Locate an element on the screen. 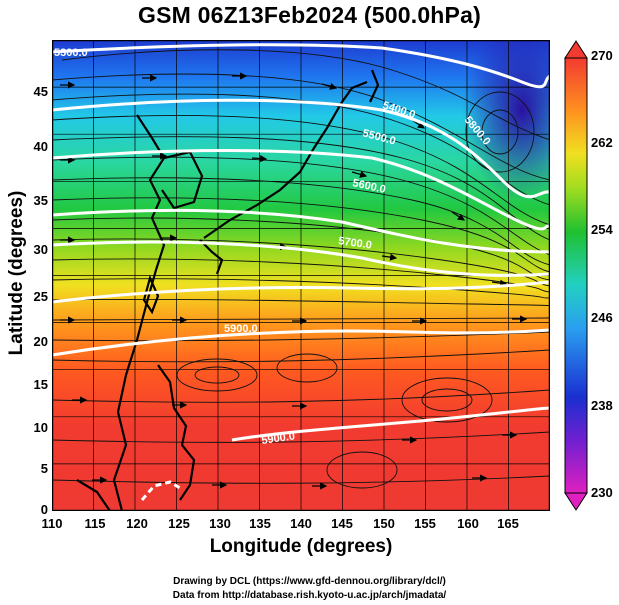 Image resolution: width=619 pixels, height=605 pixels. x-tick-label: 150 is located at coordinates (384, 523).